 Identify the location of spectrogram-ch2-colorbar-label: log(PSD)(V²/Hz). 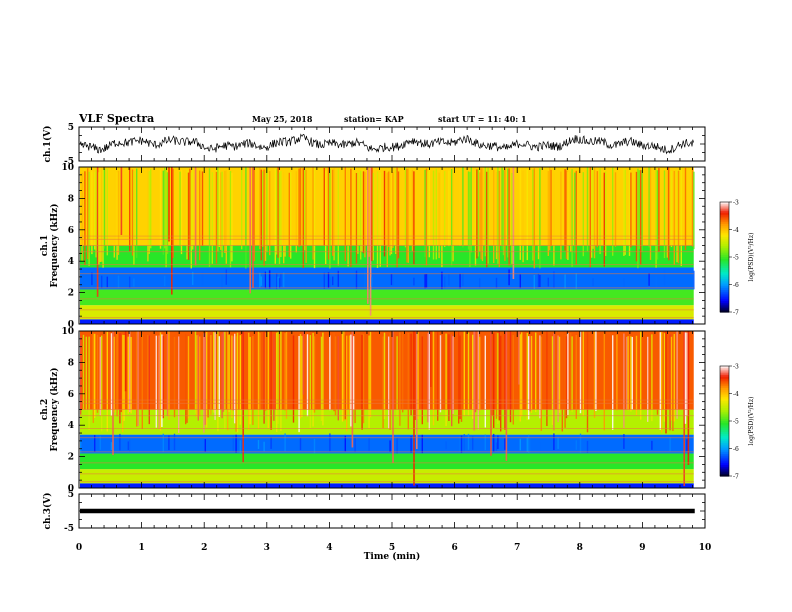
(751, 421).